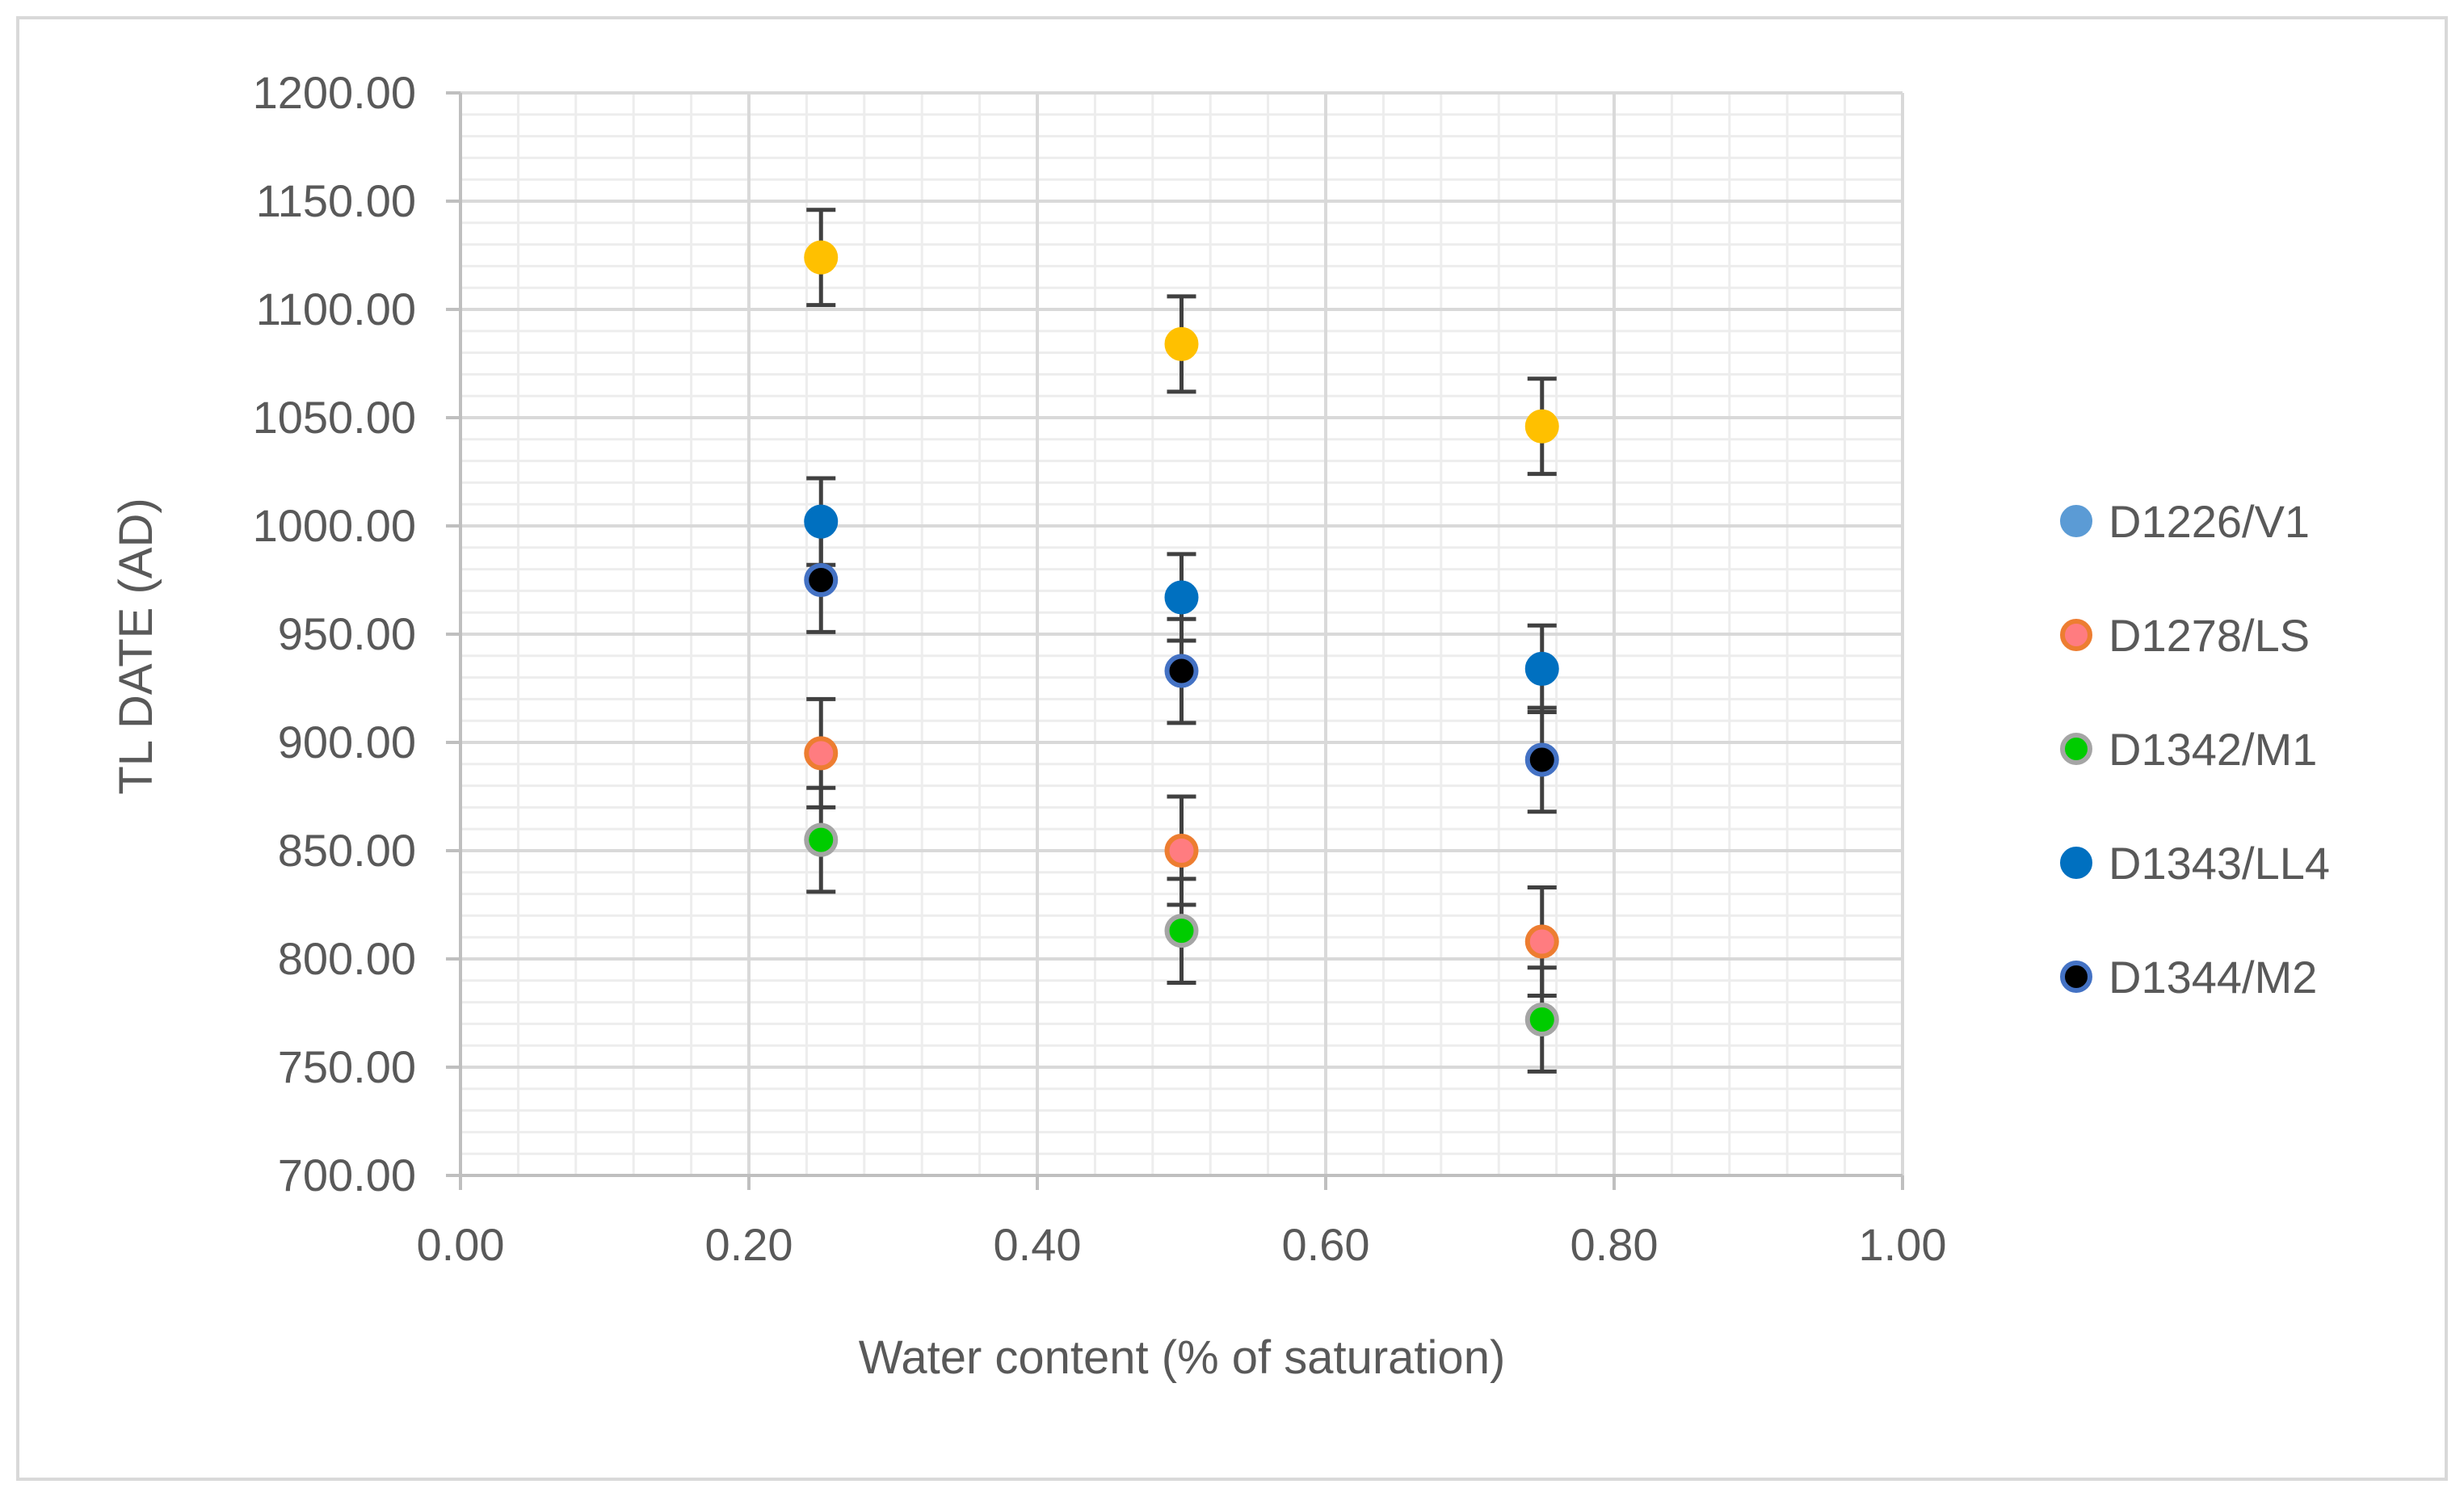 The width and height of the screenshot is (2464, 1501). I want to click on y-tick-label: 1100.00, so click(336, 309).